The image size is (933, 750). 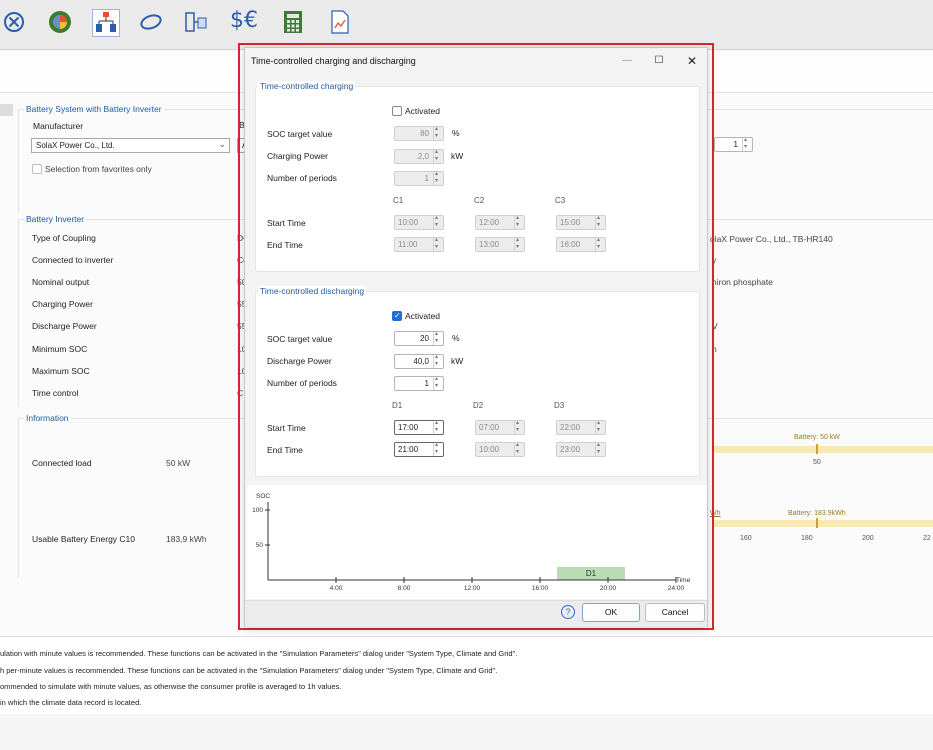 What do you see at coordinates (58, 126) in the screenshot?
I see `manufacturer-label: Manufacturer` at bounding box center [58, 126].